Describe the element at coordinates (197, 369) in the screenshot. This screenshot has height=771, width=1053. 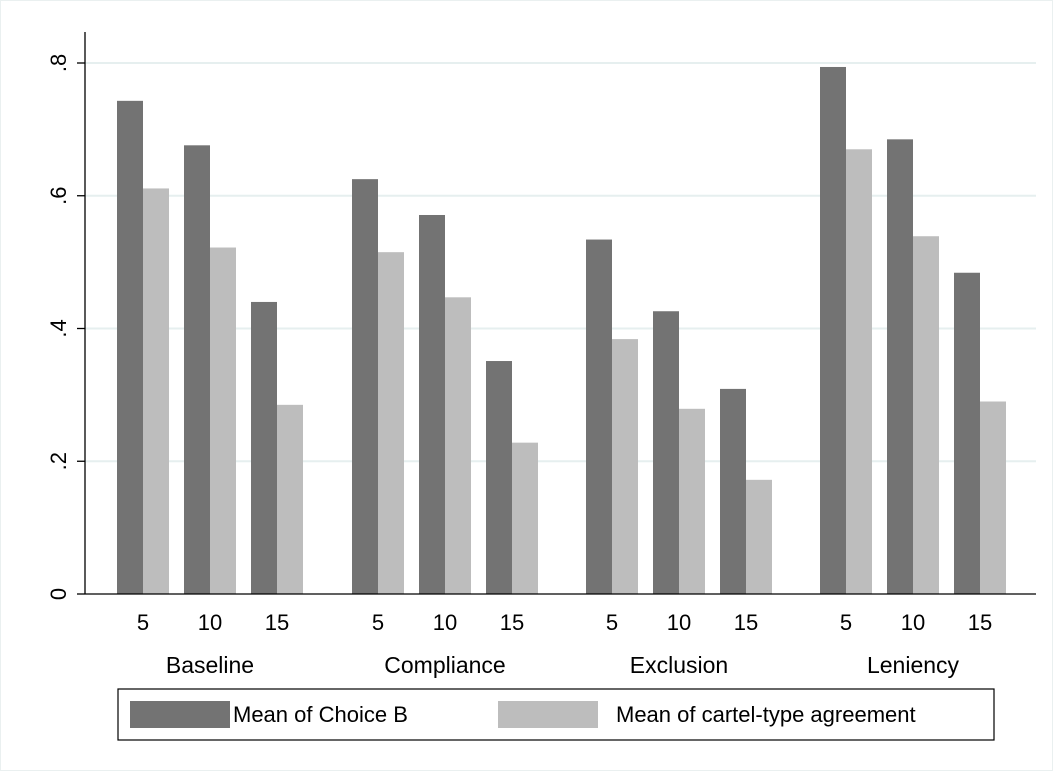
I see `bar-baseline-10-choice-b` at that location.